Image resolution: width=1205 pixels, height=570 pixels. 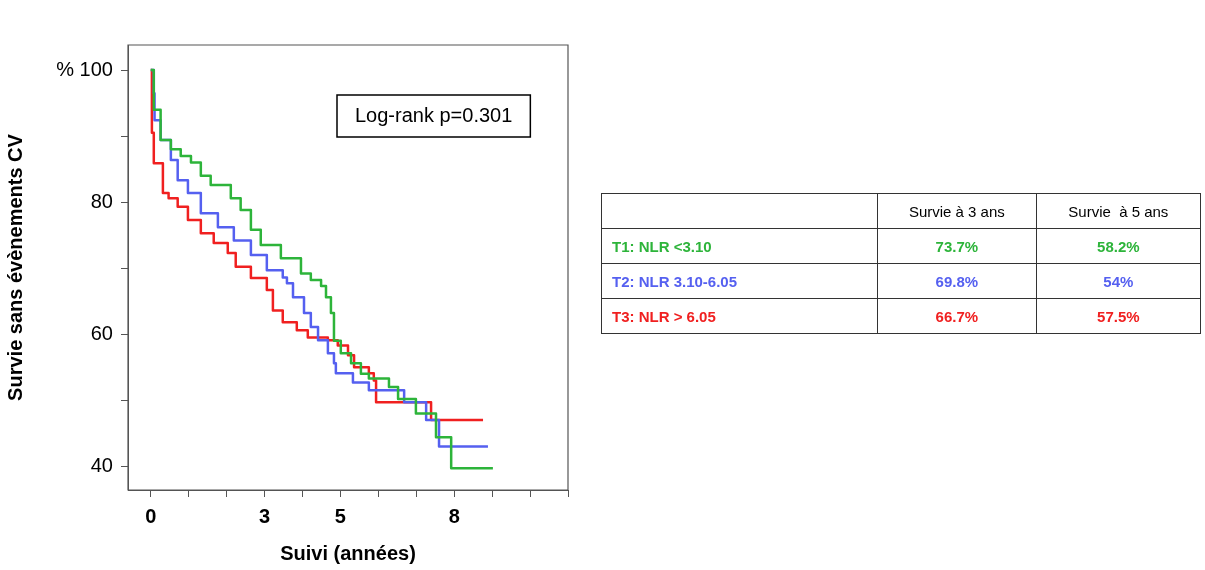 What do you see at coordinates (957, 316) in the screenshot?
I see `text: 66.7%` at bounding box center [957, 316].